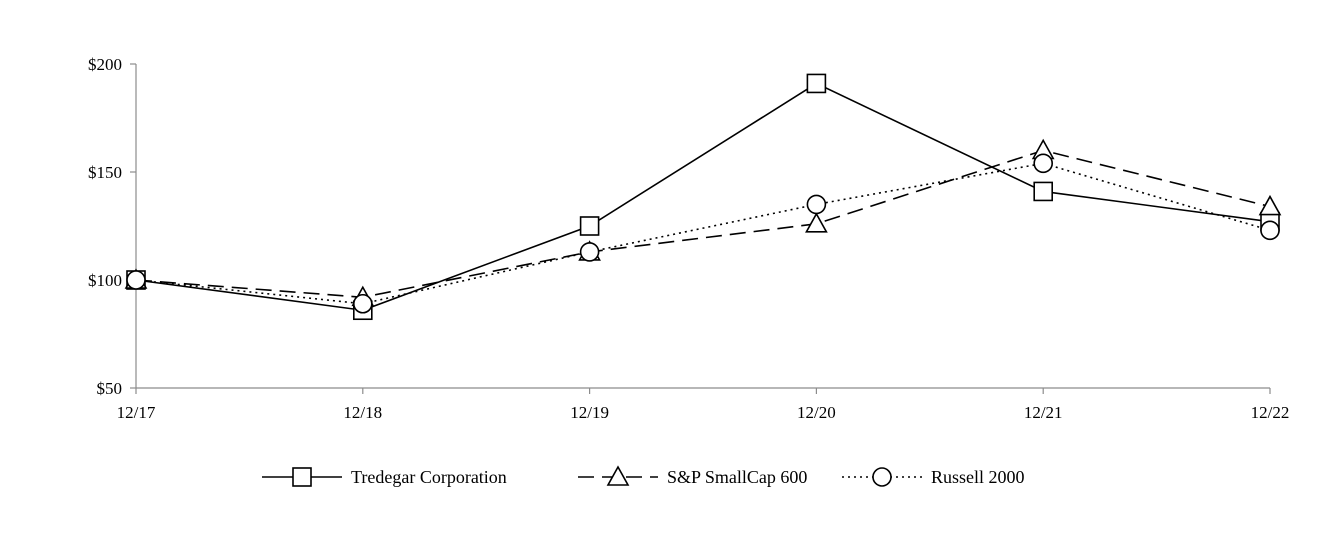  I want to click on legend-label: Tredegar Corporation, so click(429, 477).